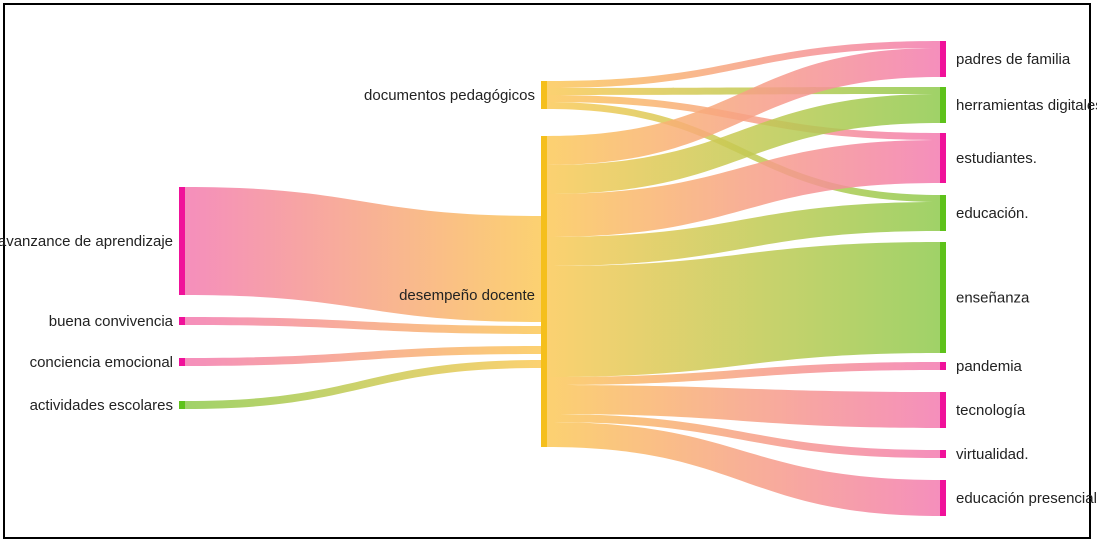 The height and width of the screenshot is (545, 1097). What do you see at coordinates (1013, 59) in the screenshot?
I see `node-label-padres: padres de familia` at bounding box center [1013, 59].